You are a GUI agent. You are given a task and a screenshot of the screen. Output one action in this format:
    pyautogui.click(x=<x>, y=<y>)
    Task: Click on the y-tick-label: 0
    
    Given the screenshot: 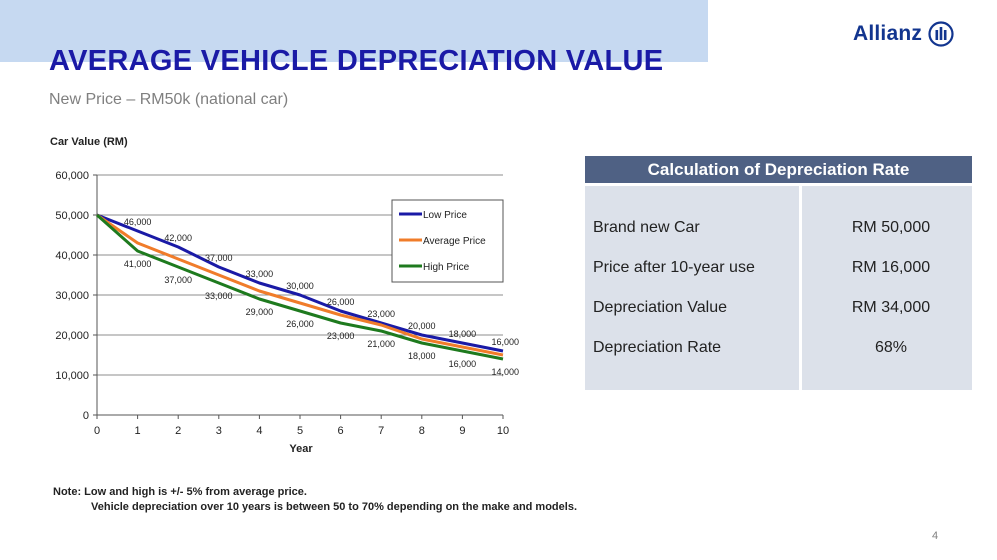 What is the action you would take?
    pyautogui.click(x=86, y=416)
    